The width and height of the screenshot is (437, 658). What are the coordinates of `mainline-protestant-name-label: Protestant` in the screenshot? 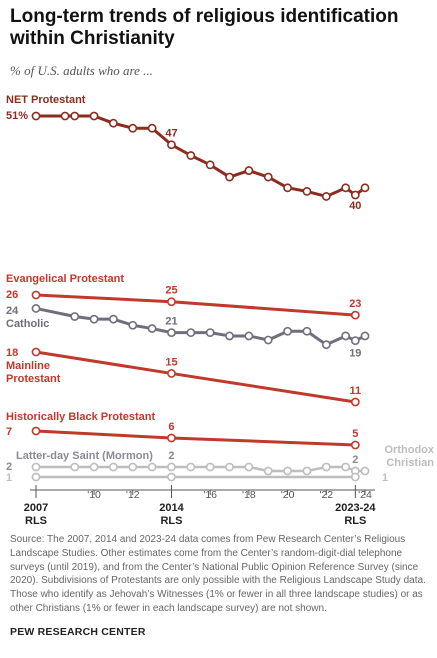 It's located at (33, 379).